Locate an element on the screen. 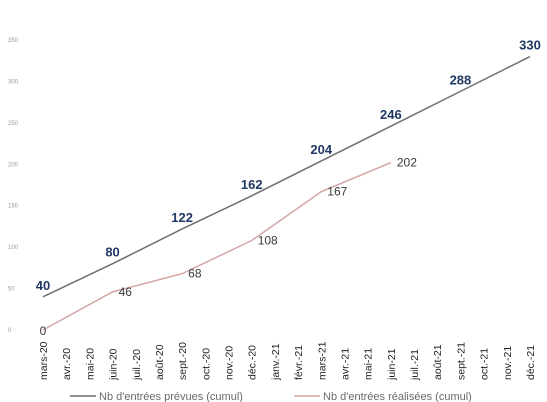 This screenshot has height=402, width=547. x-tick-label: mai-20 is located at coordinates (90, 364).